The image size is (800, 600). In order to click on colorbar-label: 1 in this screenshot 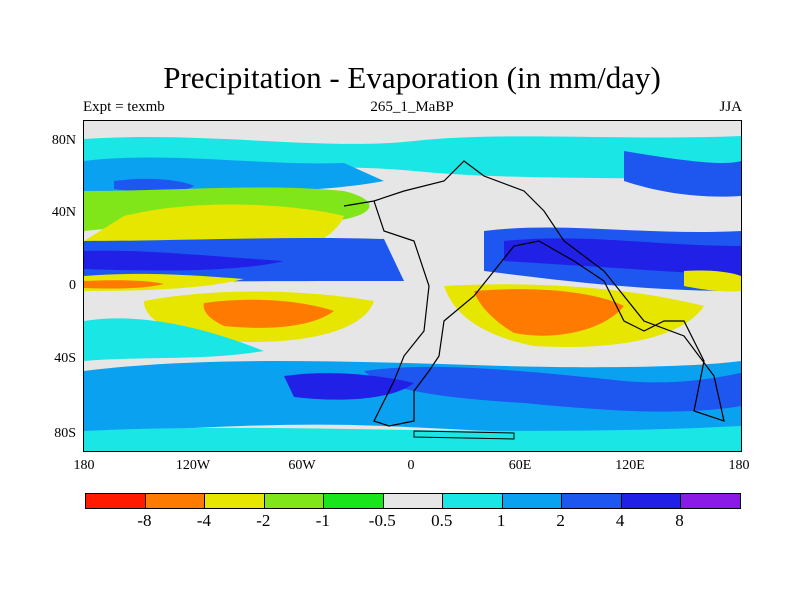, I will do `click(501, 520)`.